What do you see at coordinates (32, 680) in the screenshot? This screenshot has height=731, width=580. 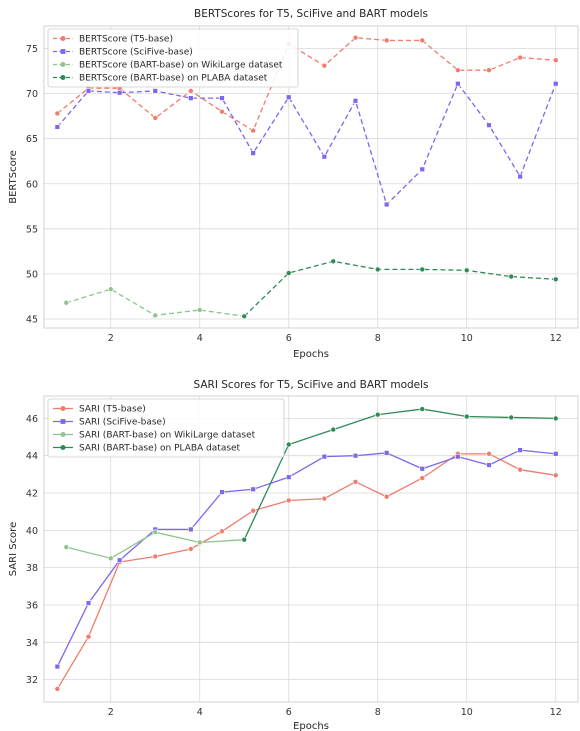 I see `y-tick-label: 32` at bounding box center [32, 680].